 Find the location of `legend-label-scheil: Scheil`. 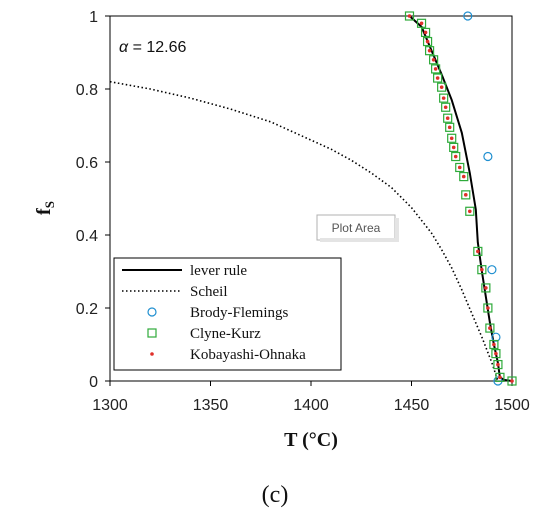

legend-label-scheil: Scheil is located at coordinates (209, 292).